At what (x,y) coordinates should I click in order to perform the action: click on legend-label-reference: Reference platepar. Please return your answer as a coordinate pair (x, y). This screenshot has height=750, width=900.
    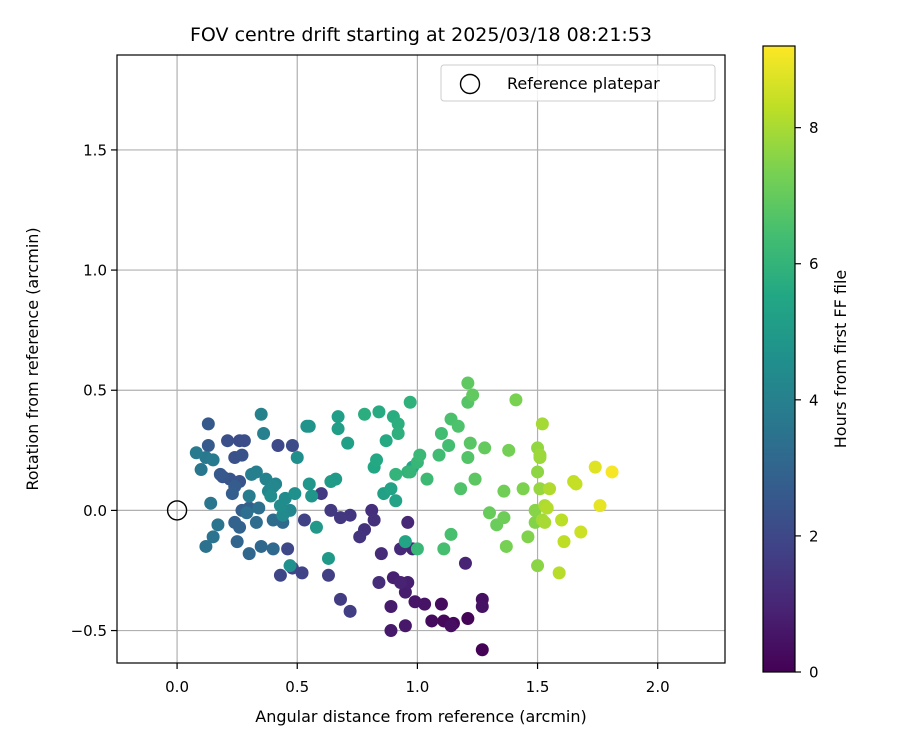
    Looking at the image, I should click on (583, 83).